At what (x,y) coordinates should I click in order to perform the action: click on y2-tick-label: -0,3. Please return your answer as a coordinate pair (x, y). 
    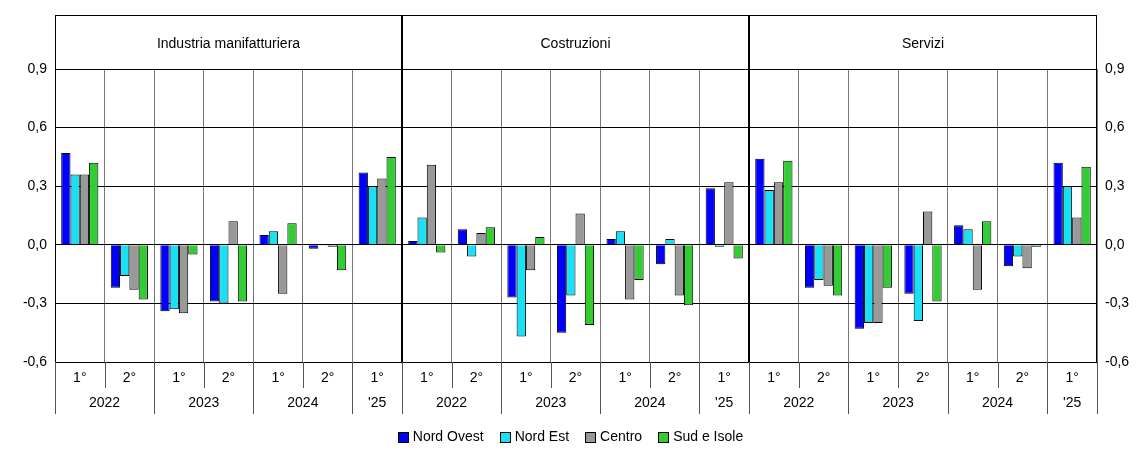
    Looking at the image, I should click on (1117, 302).